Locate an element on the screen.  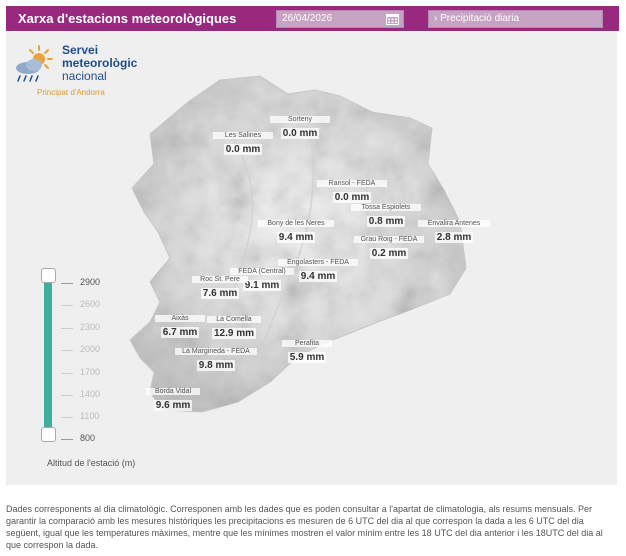
station-name: La Margineda - FEDA is located at coordinates (216, 351).